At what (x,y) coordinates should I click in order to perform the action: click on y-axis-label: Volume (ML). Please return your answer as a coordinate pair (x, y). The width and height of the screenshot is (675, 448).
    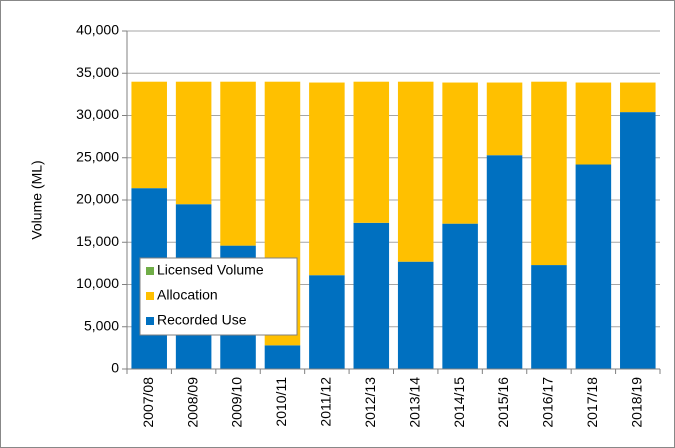
    Looking at the image, I should click on (37, 199).